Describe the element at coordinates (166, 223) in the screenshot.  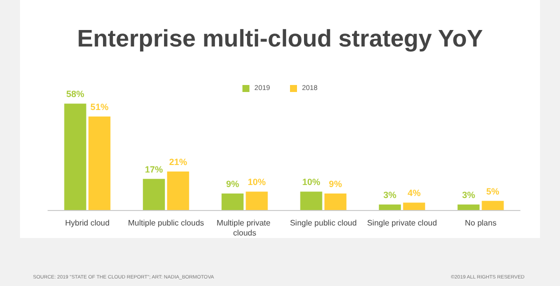
I see `x-tick-label: Multiple public clouds` at that location.